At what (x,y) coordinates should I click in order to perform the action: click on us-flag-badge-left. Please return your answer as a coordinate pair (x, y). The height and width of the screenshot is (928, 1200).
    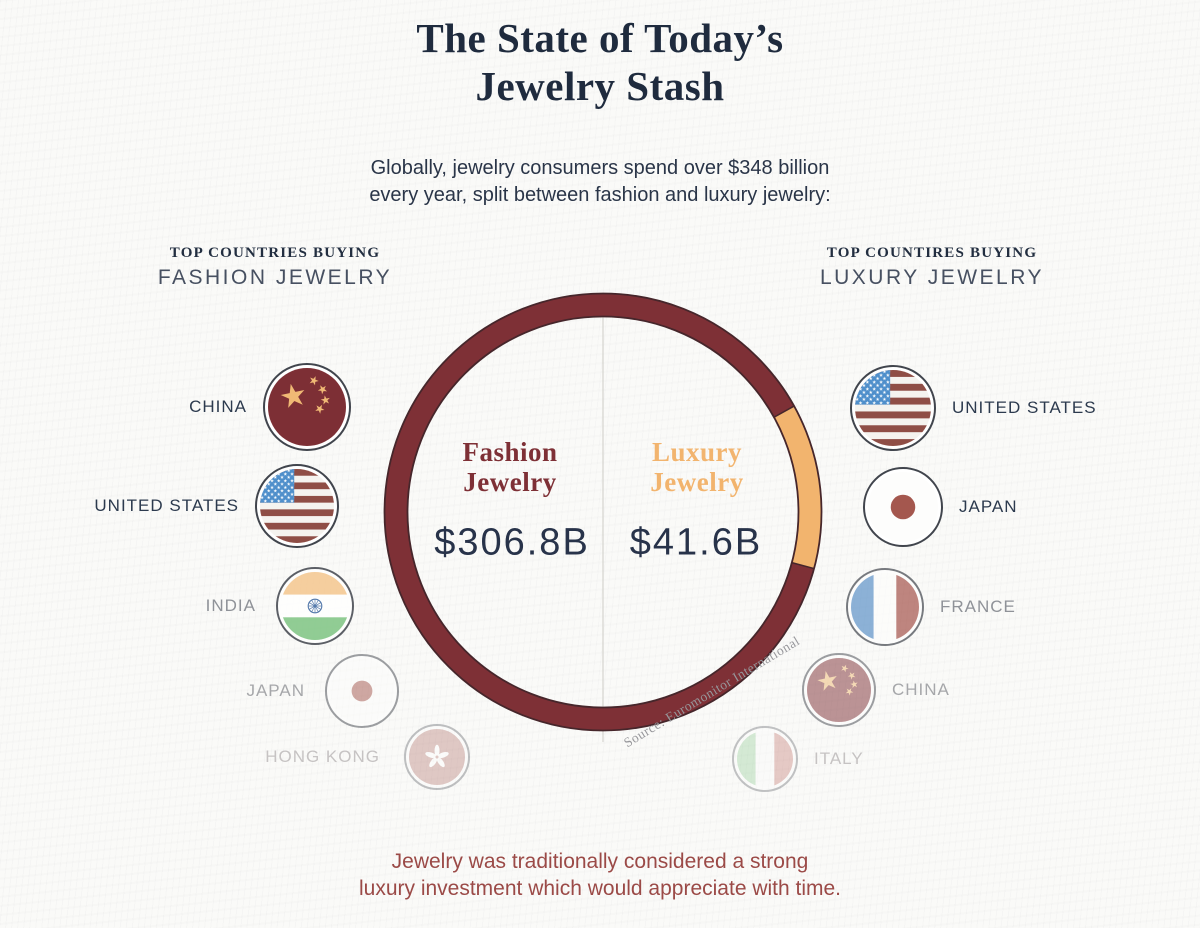
    Looking at the image, I should click on (297, 506).